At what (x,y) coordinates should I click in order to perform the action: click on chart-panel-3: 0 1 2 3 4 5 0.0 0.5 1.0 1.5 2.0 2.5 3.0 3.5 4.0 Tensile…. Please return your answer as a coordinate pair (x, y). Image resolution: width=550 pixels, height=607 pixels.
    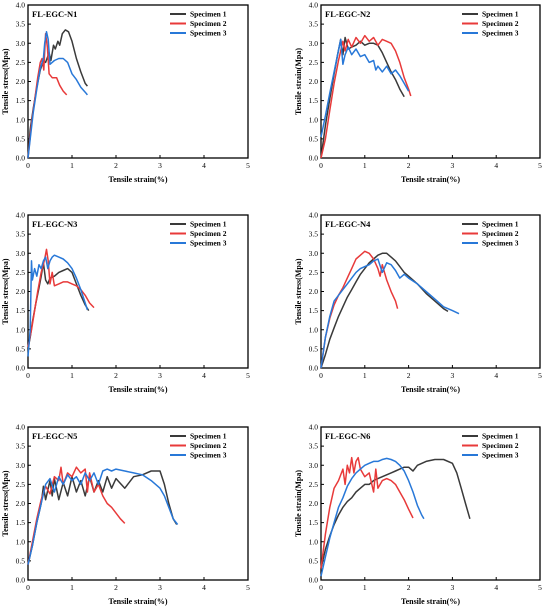
    Looking at the image, I should click on (125, 302).